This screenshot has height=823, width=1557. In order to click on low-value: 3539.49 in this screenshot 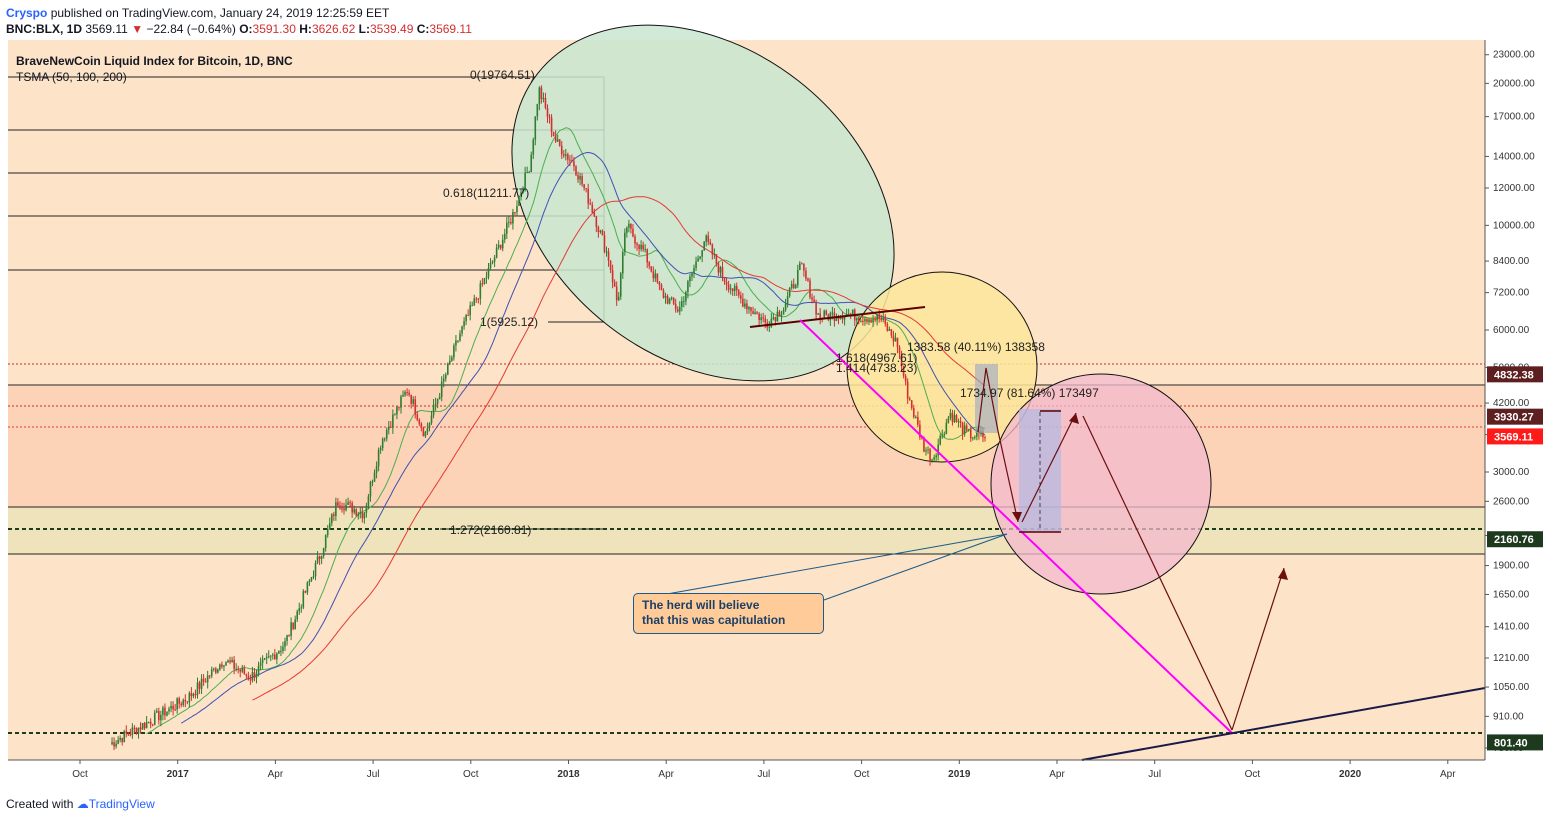, I will do `click(392, 29)`.